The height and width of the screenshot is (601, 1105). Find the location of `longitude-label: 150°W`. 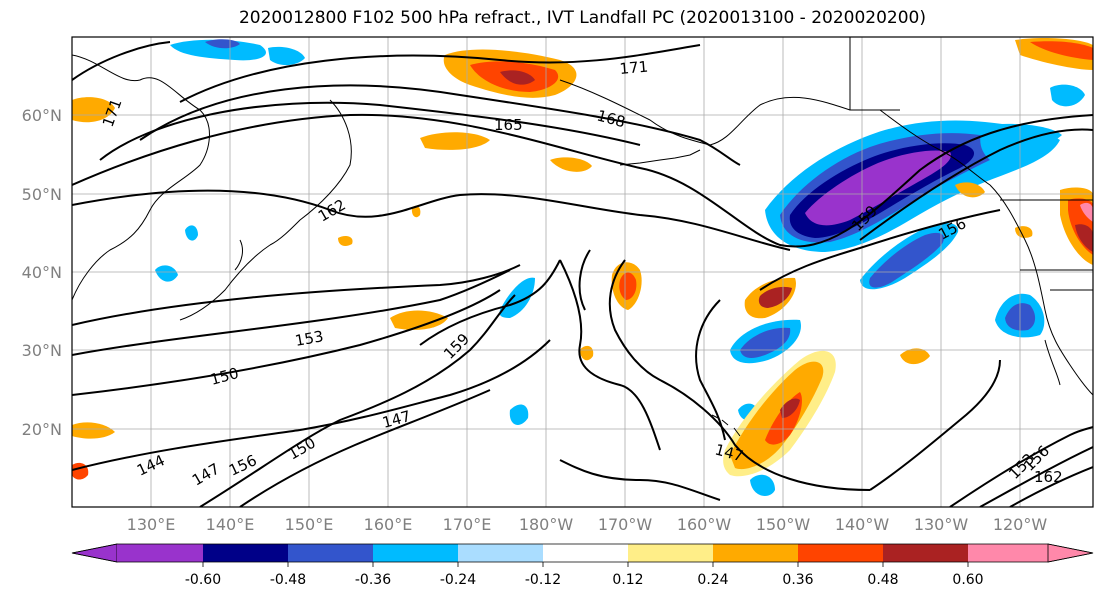

longitude-label: 150°W is located at coordinates (783, 524).